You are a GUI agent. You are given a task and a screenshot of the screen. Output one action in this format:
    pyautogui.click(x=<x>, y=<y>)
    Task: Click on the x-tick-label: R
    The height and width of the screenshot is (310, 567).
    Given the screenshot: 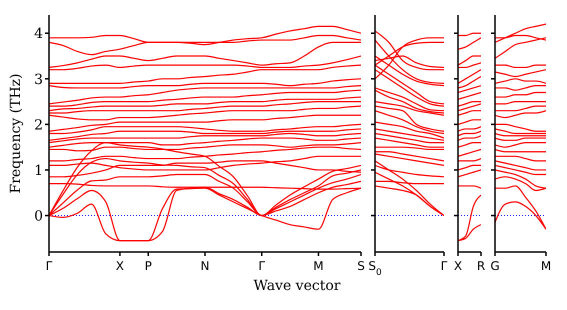 What is the action you would take?
    pyautogui.click(x=481, y=266)
    